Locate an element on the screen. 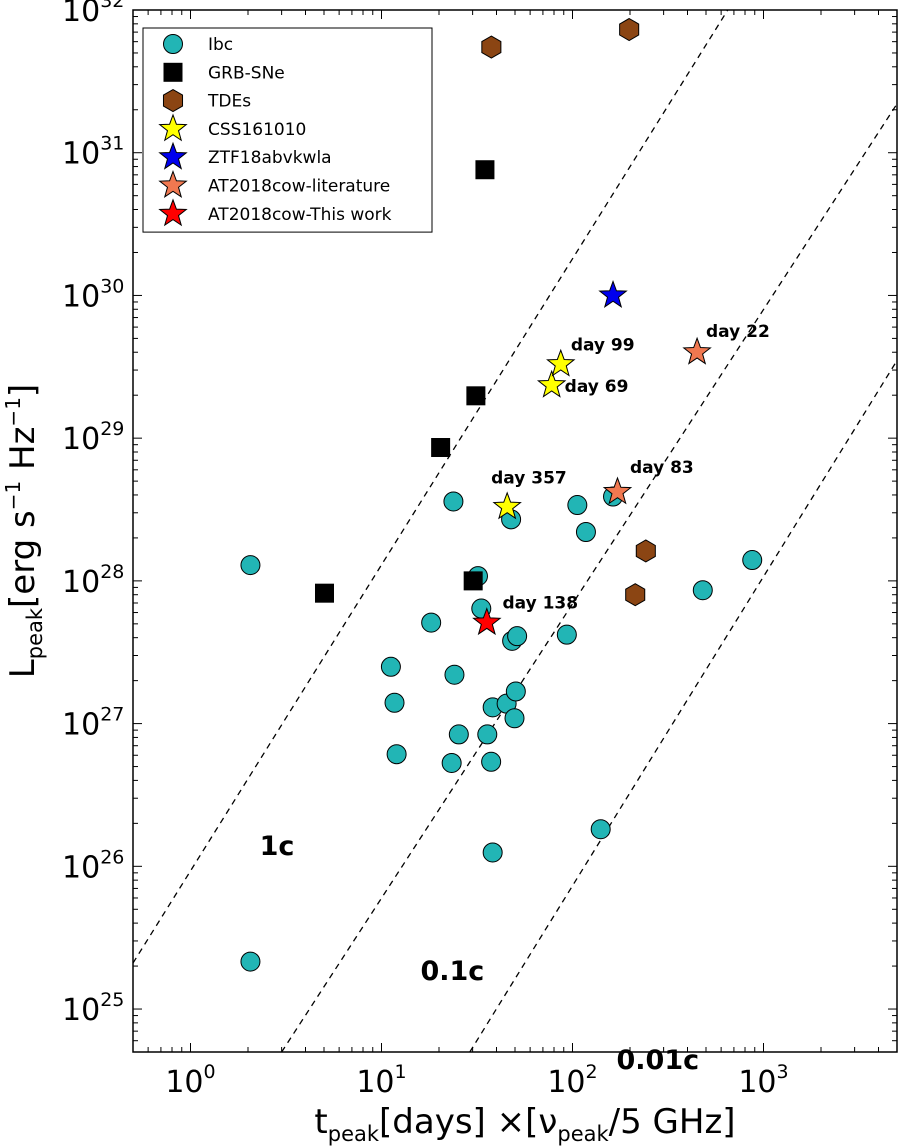 The height and width of the screenshot is (1147, 900). legend-label-ibc: Ibc is located at coordinates (220, 45).